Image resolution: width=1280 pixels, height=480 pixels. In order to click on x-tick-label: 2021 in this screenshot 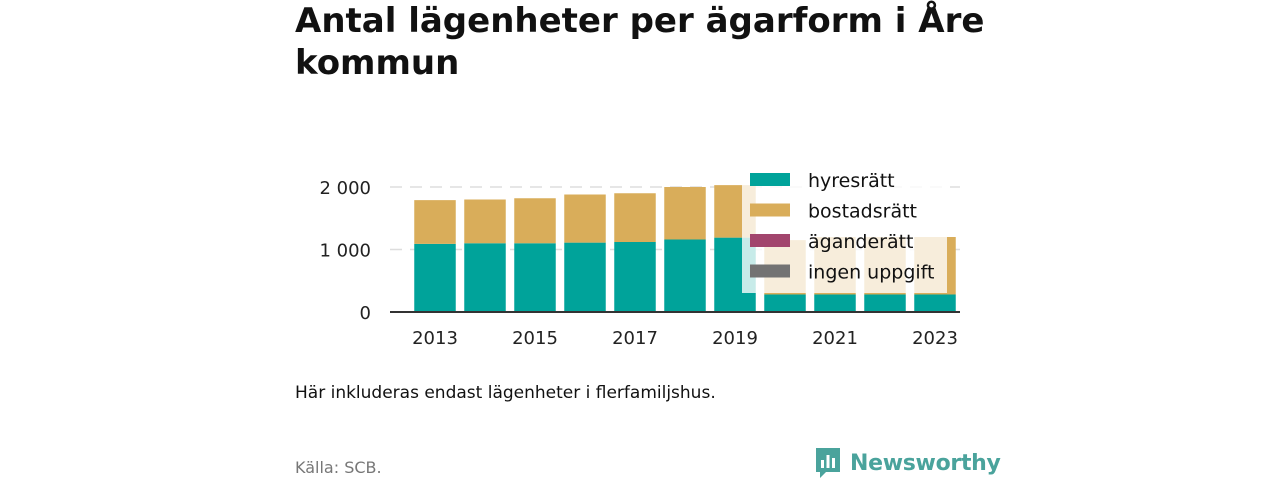, I will do `click(835, 338)`.